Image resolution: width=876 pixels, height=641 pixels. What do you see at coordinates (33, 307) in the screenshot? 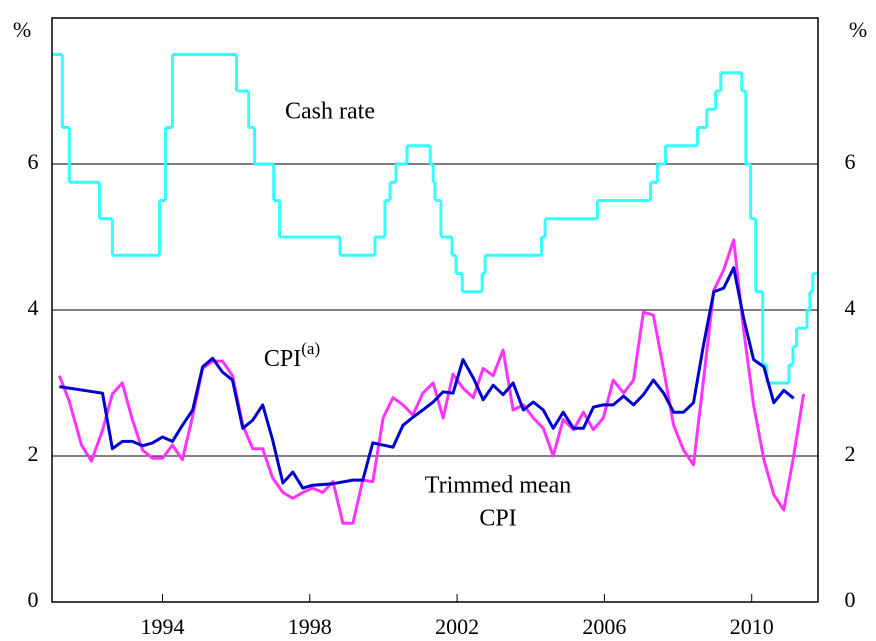
I see `y-tick-label: 4` at bounding box center [33, 307].